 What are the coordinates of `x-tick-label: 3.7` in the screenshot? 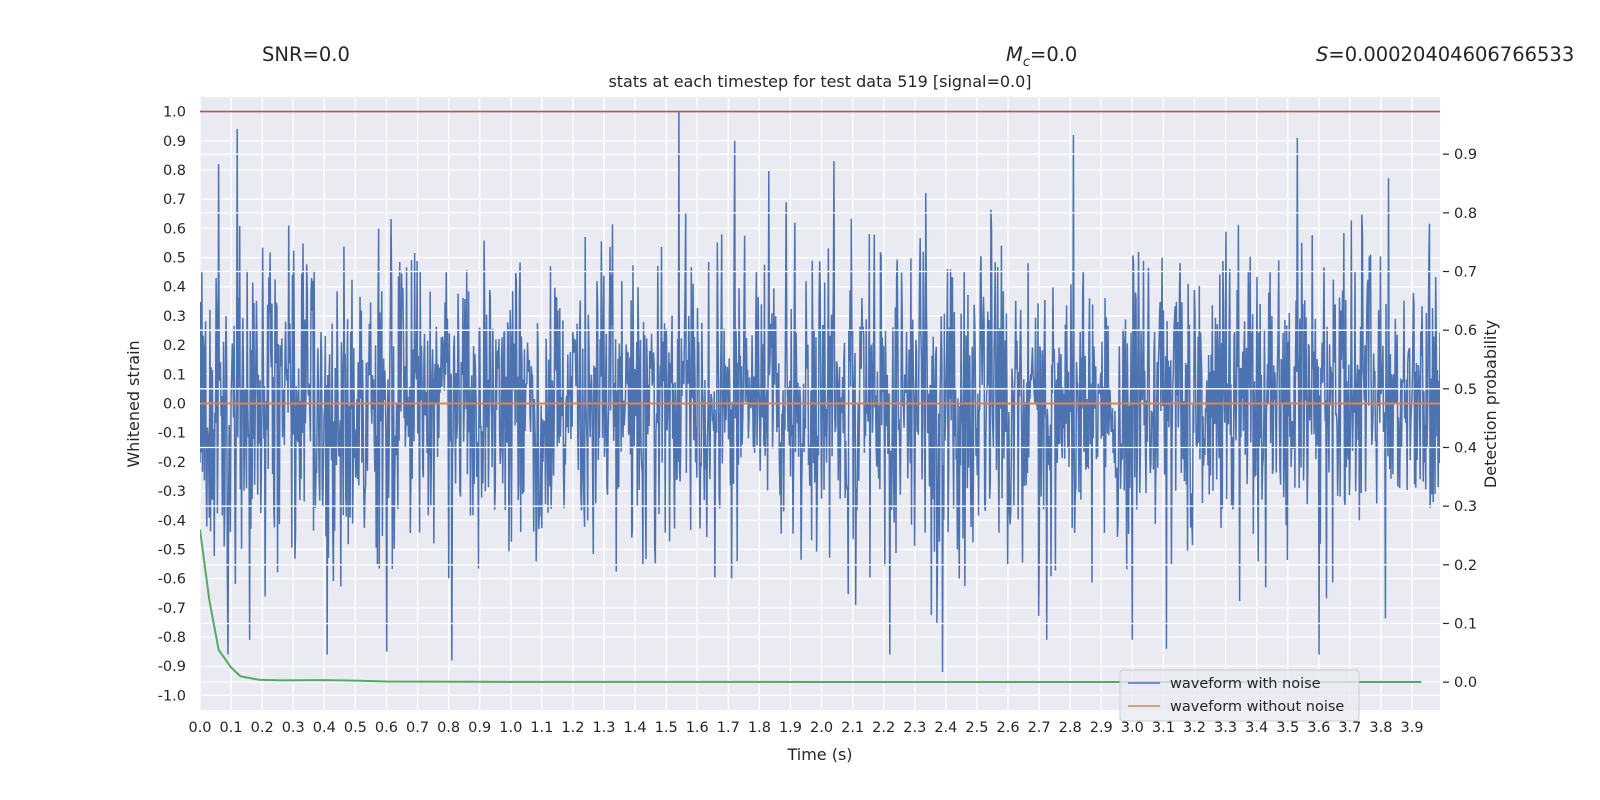 It's located at (1349, 728).